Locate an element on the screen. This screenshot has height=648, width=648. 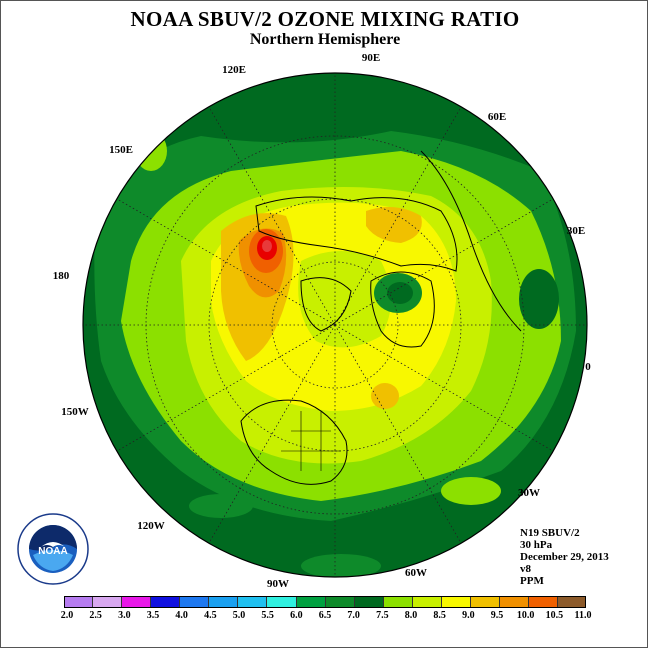
legend-colorbar is located at coordinates (325, 602).